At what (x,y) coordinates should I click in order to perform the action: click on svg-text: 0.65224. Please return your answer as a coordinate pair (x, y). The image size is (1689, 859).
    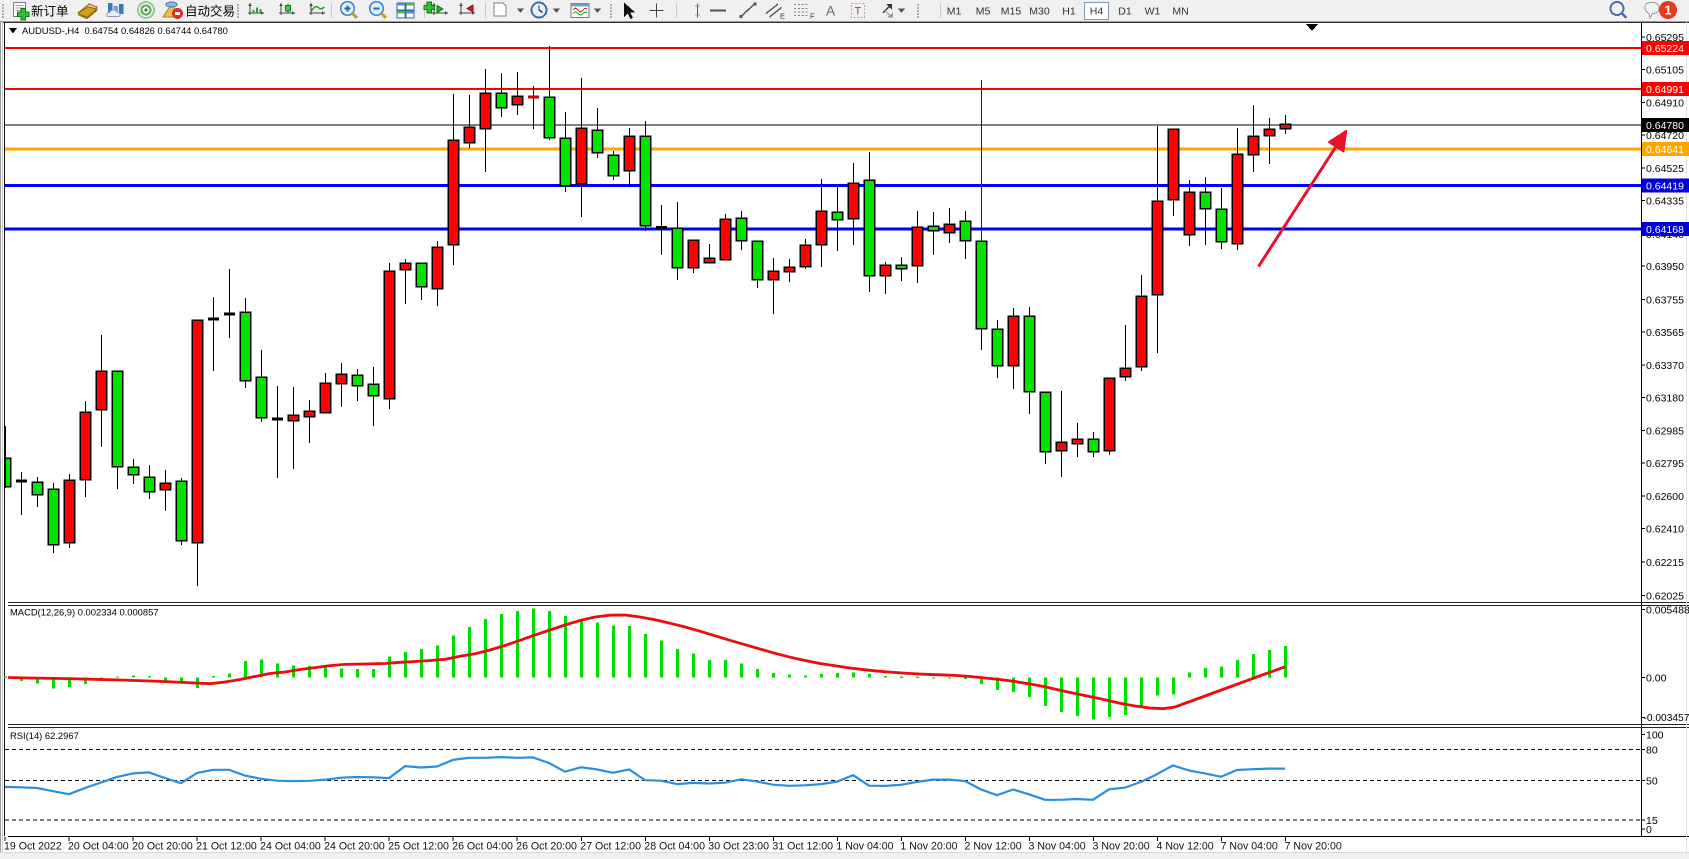
    Looking at the image, I should click on (1665, 49).